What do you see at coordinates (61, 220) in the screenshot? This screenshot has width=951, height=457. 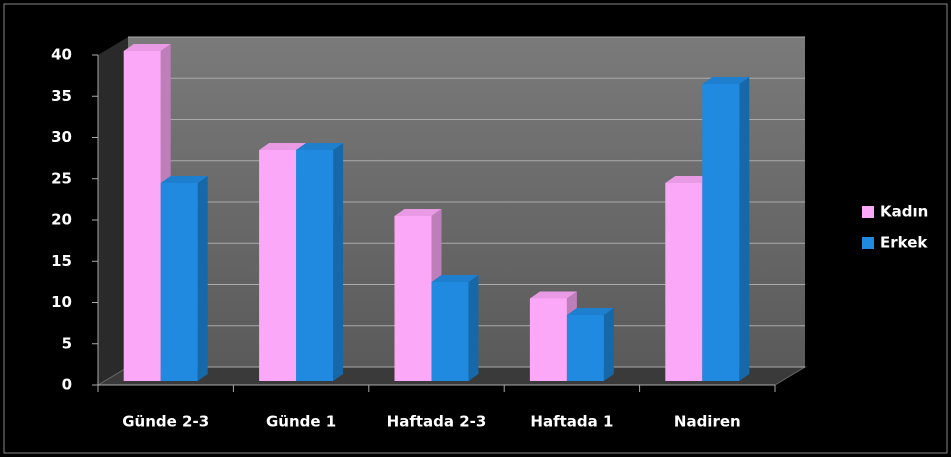 I see `y-tick-label: 20` at bounding box center [61, 220].